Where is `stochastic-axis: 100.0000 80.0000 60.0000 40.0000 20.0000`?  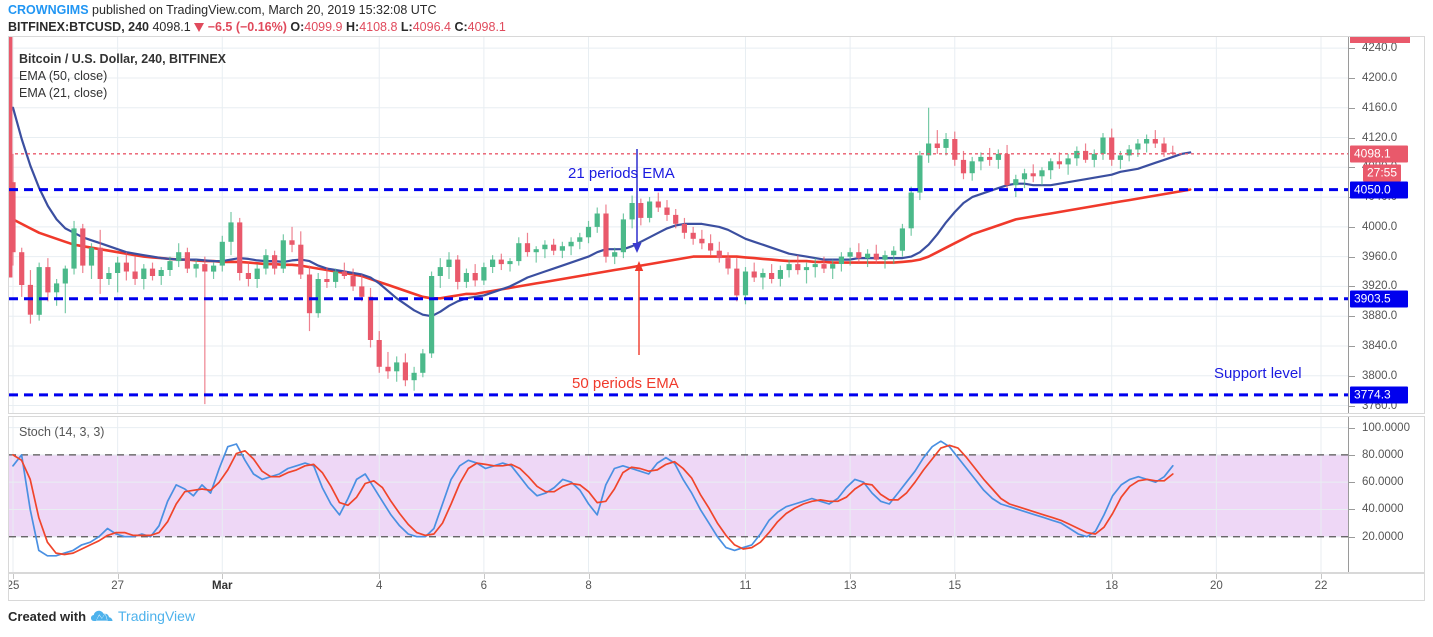 stochastic-axis: 100.0000 80.0000 60.0000 40.0000 20.0000 is located at coordinates (1386, 494).